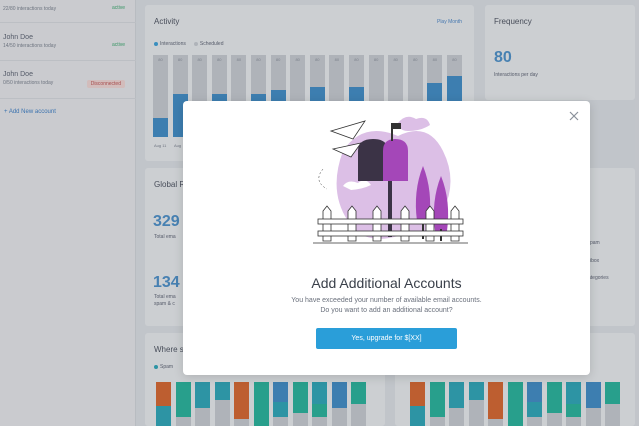 The width and height of the screenshot is (639, 426). Describe the element at coordinates (560, 52) in the screenshot. I see `frequency-card: Frequency 80 Interactions per day` at that location.